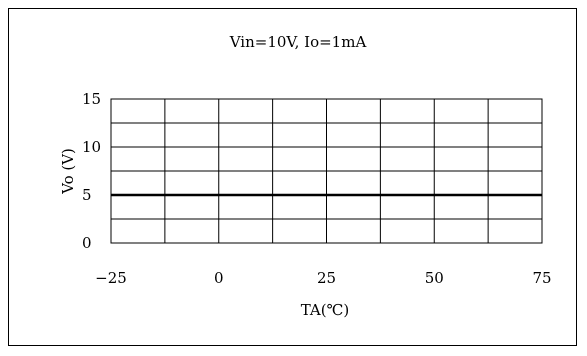 Image resolution: width=587 pixels, height=356 pixels. What do you see at coordinates (87, 243) in the screenshot?
I see `y-tick-label: 0` at bounding box center [87, 243].